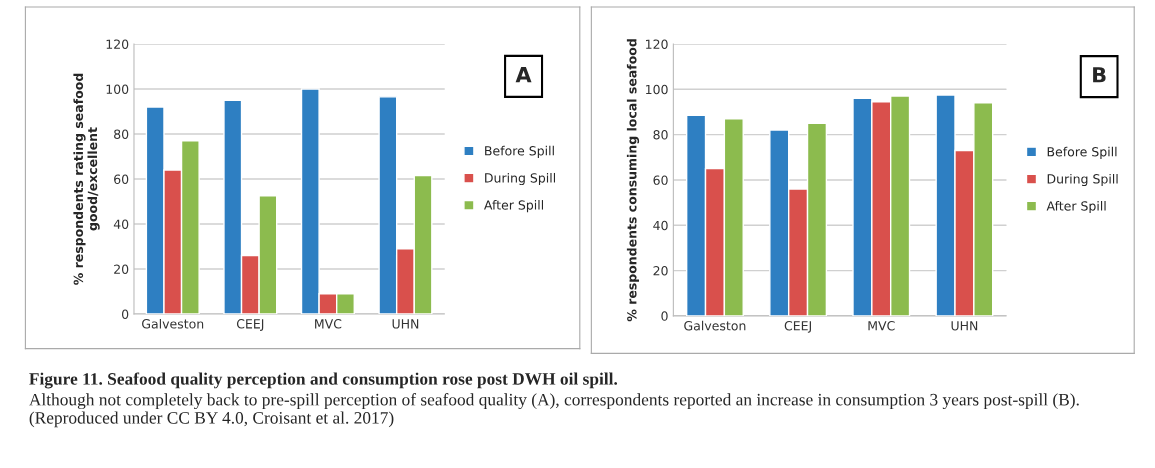  I want to click on text: B, so click(1099, 75).